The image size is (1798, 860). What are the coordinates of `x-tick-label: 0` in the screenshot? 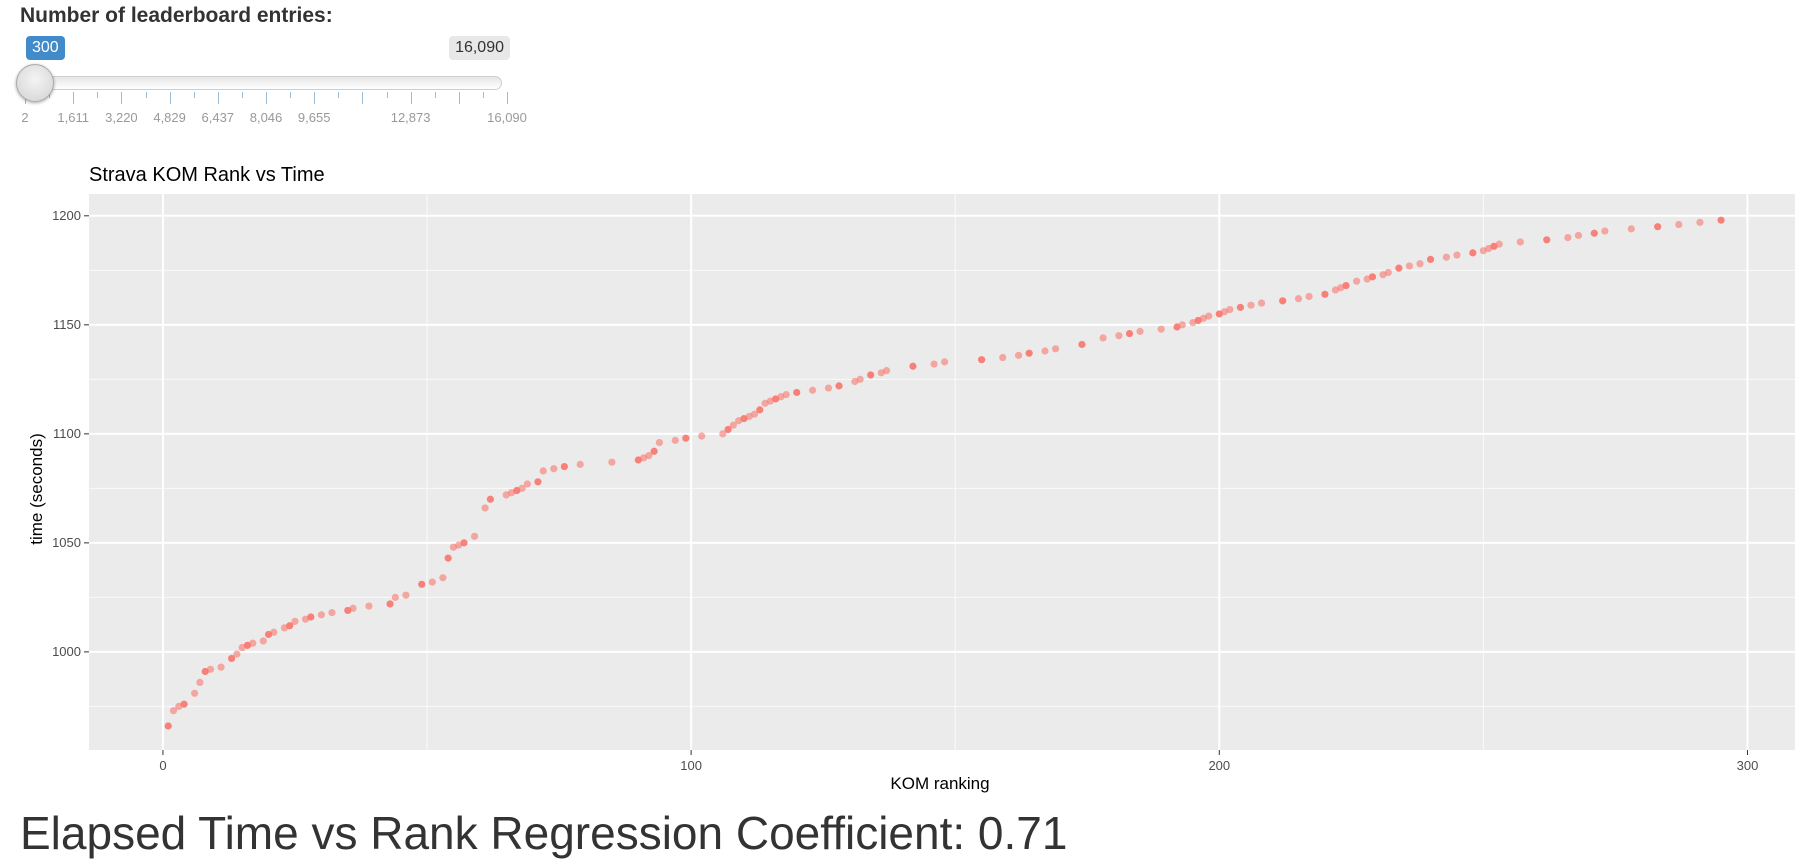 It's located at (162, 765).